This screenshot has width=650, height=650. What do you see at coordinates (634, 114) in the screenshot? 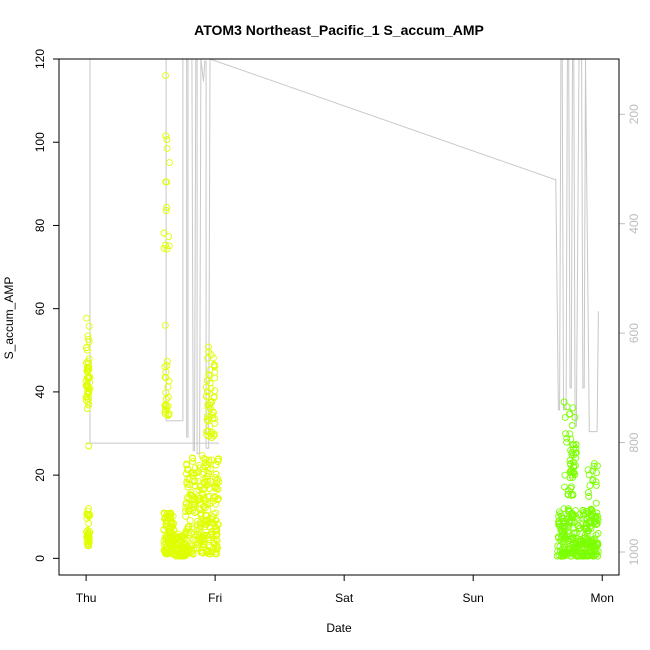
I see `y2-tick-label: 200` at bounding box center [634, 114].